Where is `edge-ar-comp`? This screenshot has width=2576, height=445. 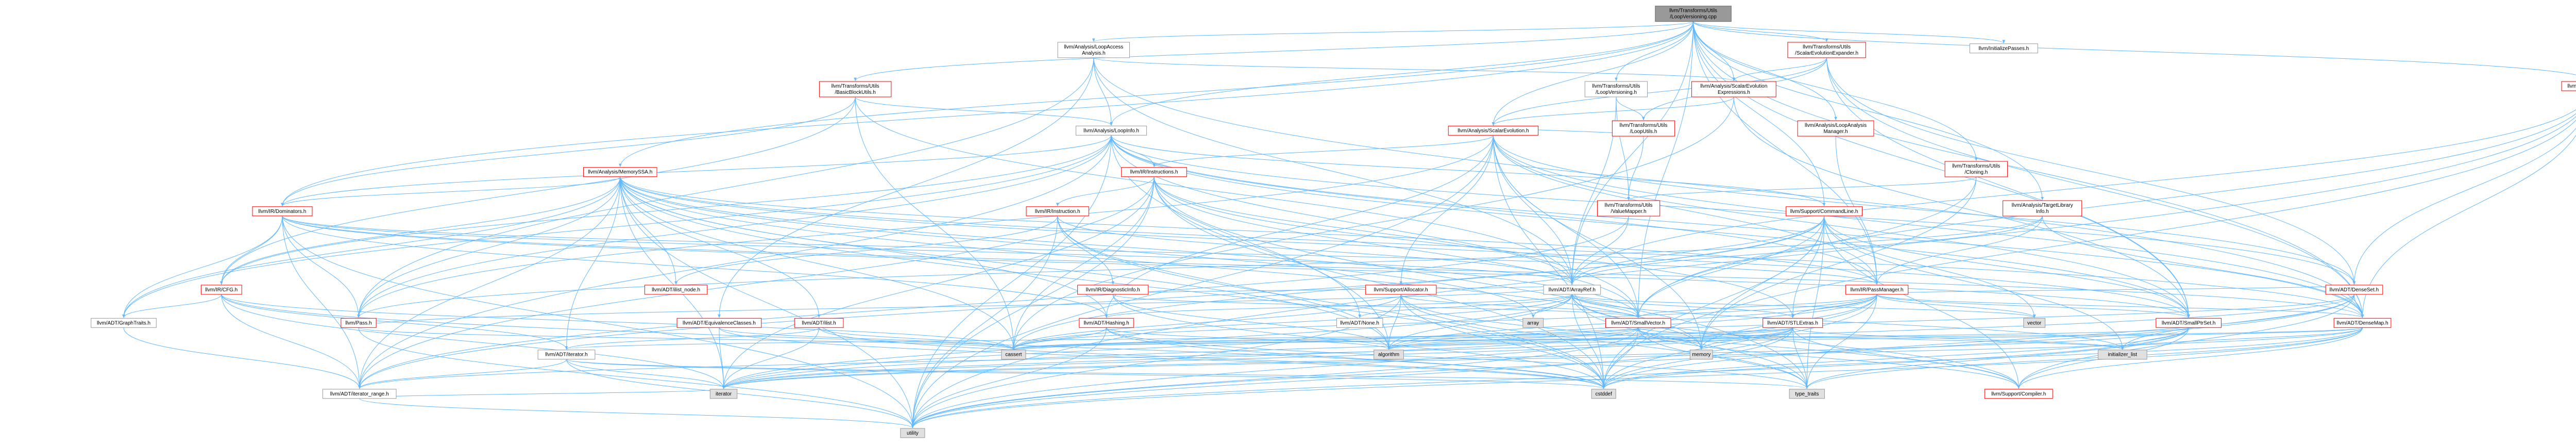
edge-ar-comp is located at coordinates (1795, 342).